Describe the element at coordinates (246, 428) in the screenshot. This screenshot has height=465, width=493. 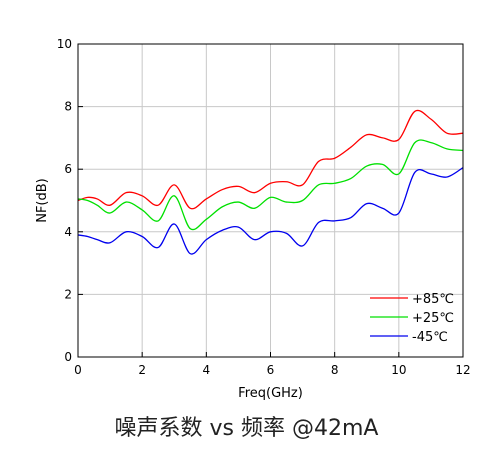
I see `chart-caption: 噪声系数 vs 频率 @42mA` at that location.